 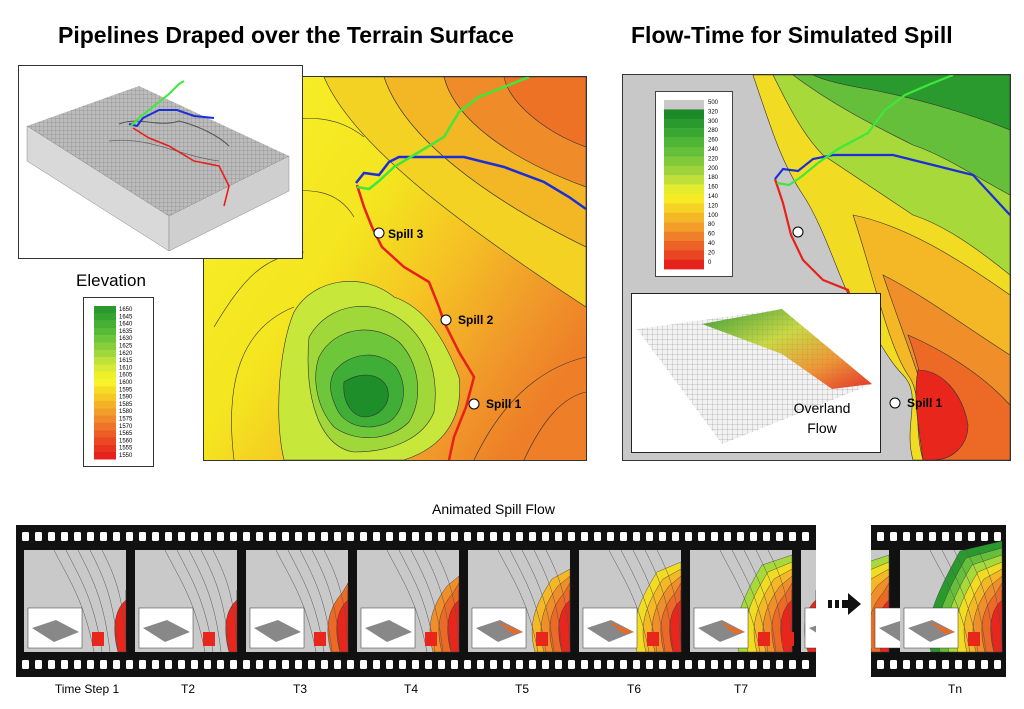 What do you see at coordinates (713, 159) in the screenshot?
I see `flow-legend-tick: 220` at bounding box center [713, 159].